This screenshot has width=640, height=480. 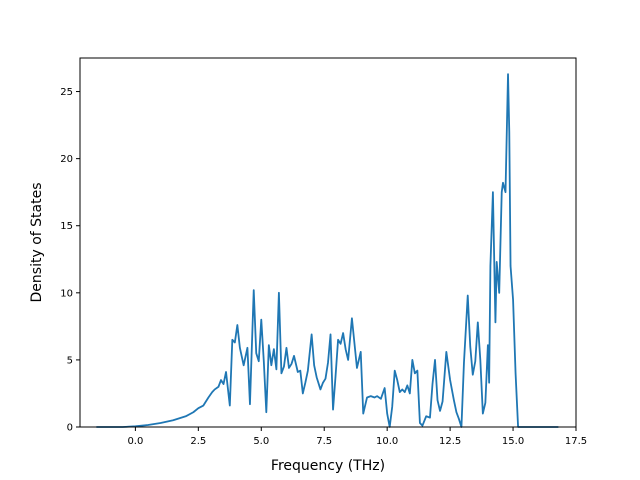 I want to click on x-tick-label: 7.5, so click(x=324, y=441).